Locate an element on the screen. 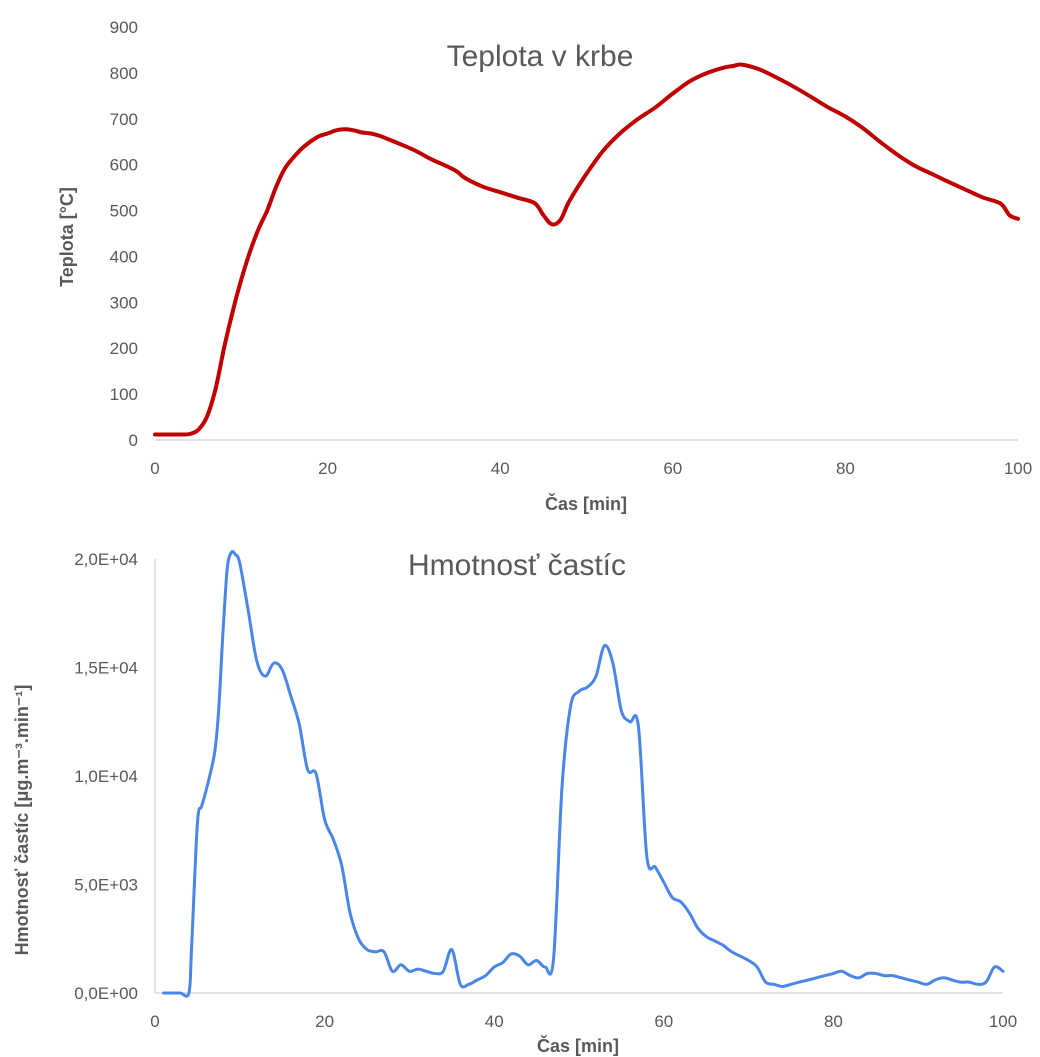 This screenshot has width=1040, height=1057. chart2-y-tick-label: 1,0E+04 is located at coordinates (106, 776).